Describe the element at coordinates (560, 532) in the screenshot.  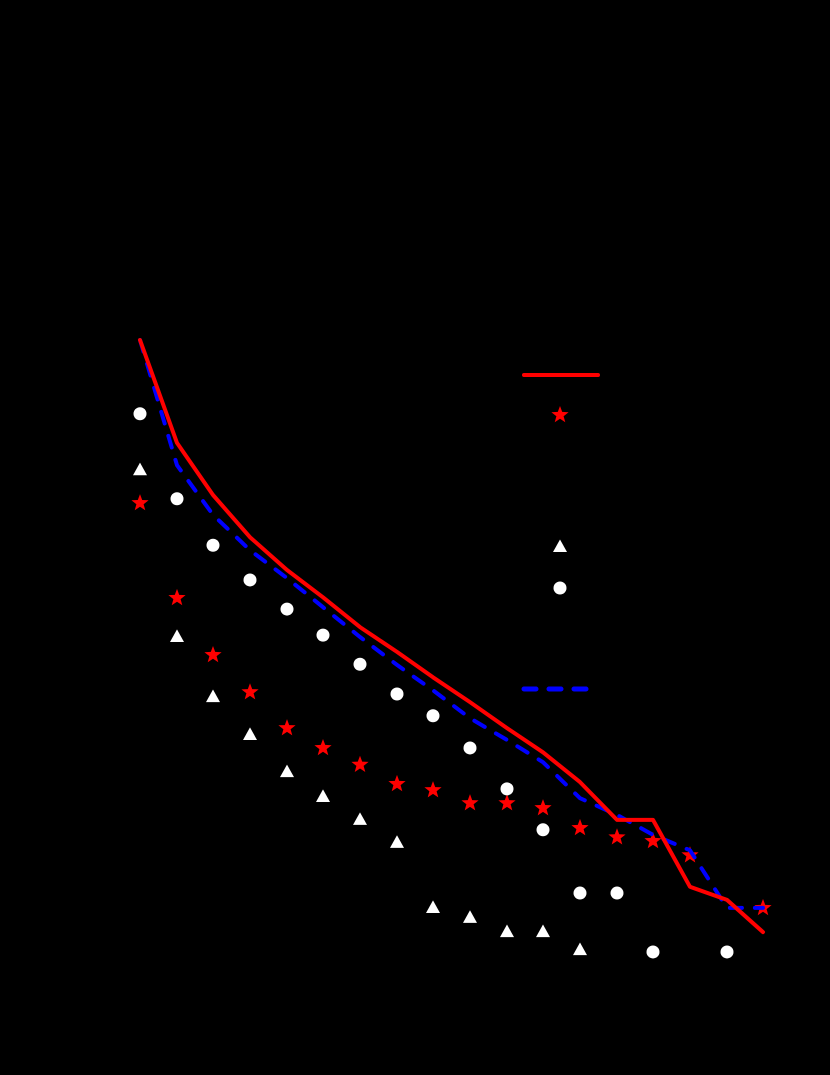
I see `legend` at that location.